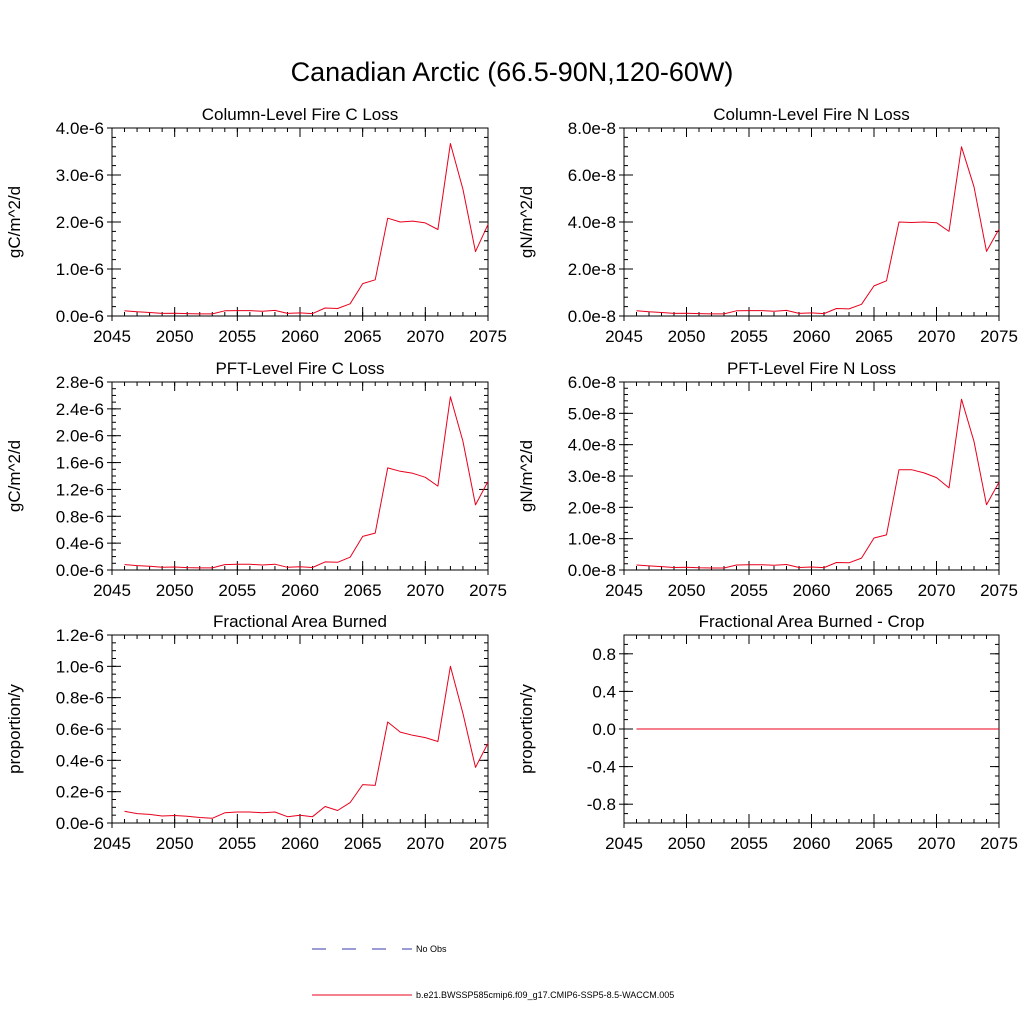 The image size is (1024, 1024). I want to click on y-tick-label: 0.0, so click(604, 729).